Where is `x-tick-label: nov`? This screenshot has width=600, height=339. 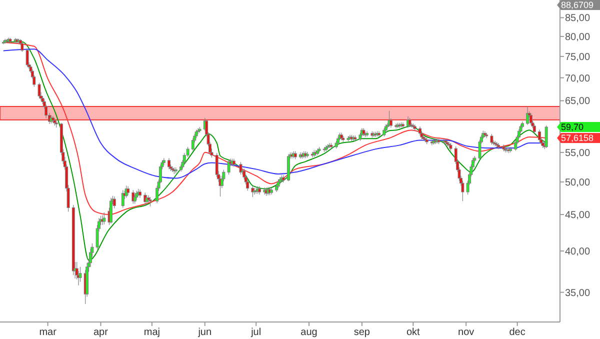
x-tick-label: nov is located at coordinates (466, 332).